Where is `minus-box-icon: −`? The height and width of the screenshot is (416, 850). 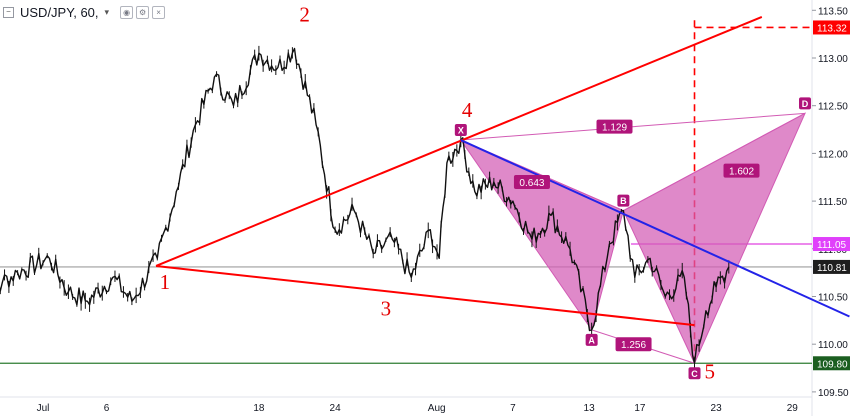 minus-box-icon: − is located at coordinates (8, 12).